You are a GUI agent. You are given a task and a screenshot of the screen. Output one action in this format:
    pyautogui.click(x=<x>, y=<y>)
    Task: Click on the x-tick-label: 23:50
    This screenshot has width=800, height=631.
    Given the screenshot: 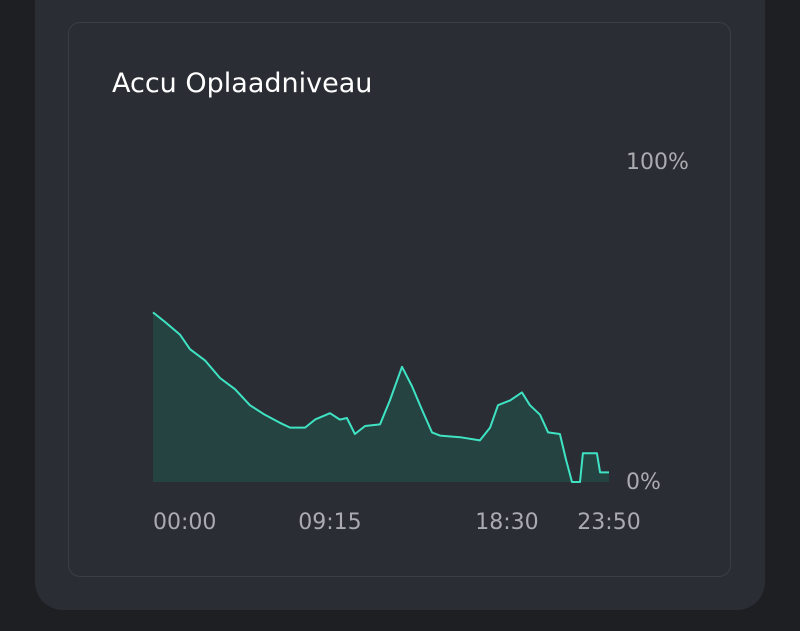 What is the action you would take?
    pyautogui.click(x=608, y=522)
    